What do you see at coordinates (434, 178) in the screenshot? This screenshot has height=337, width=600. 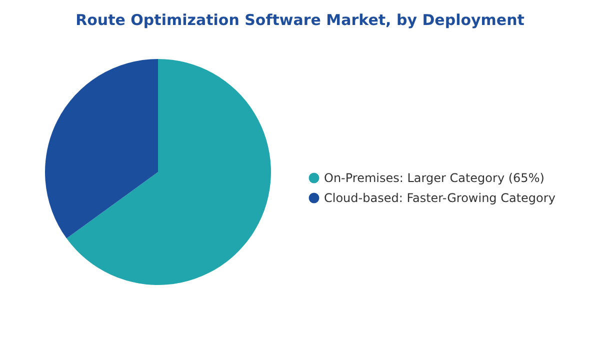 I see `legend-label: On-Premises: Larger Category (65%)` at bounding box center [434, 178].